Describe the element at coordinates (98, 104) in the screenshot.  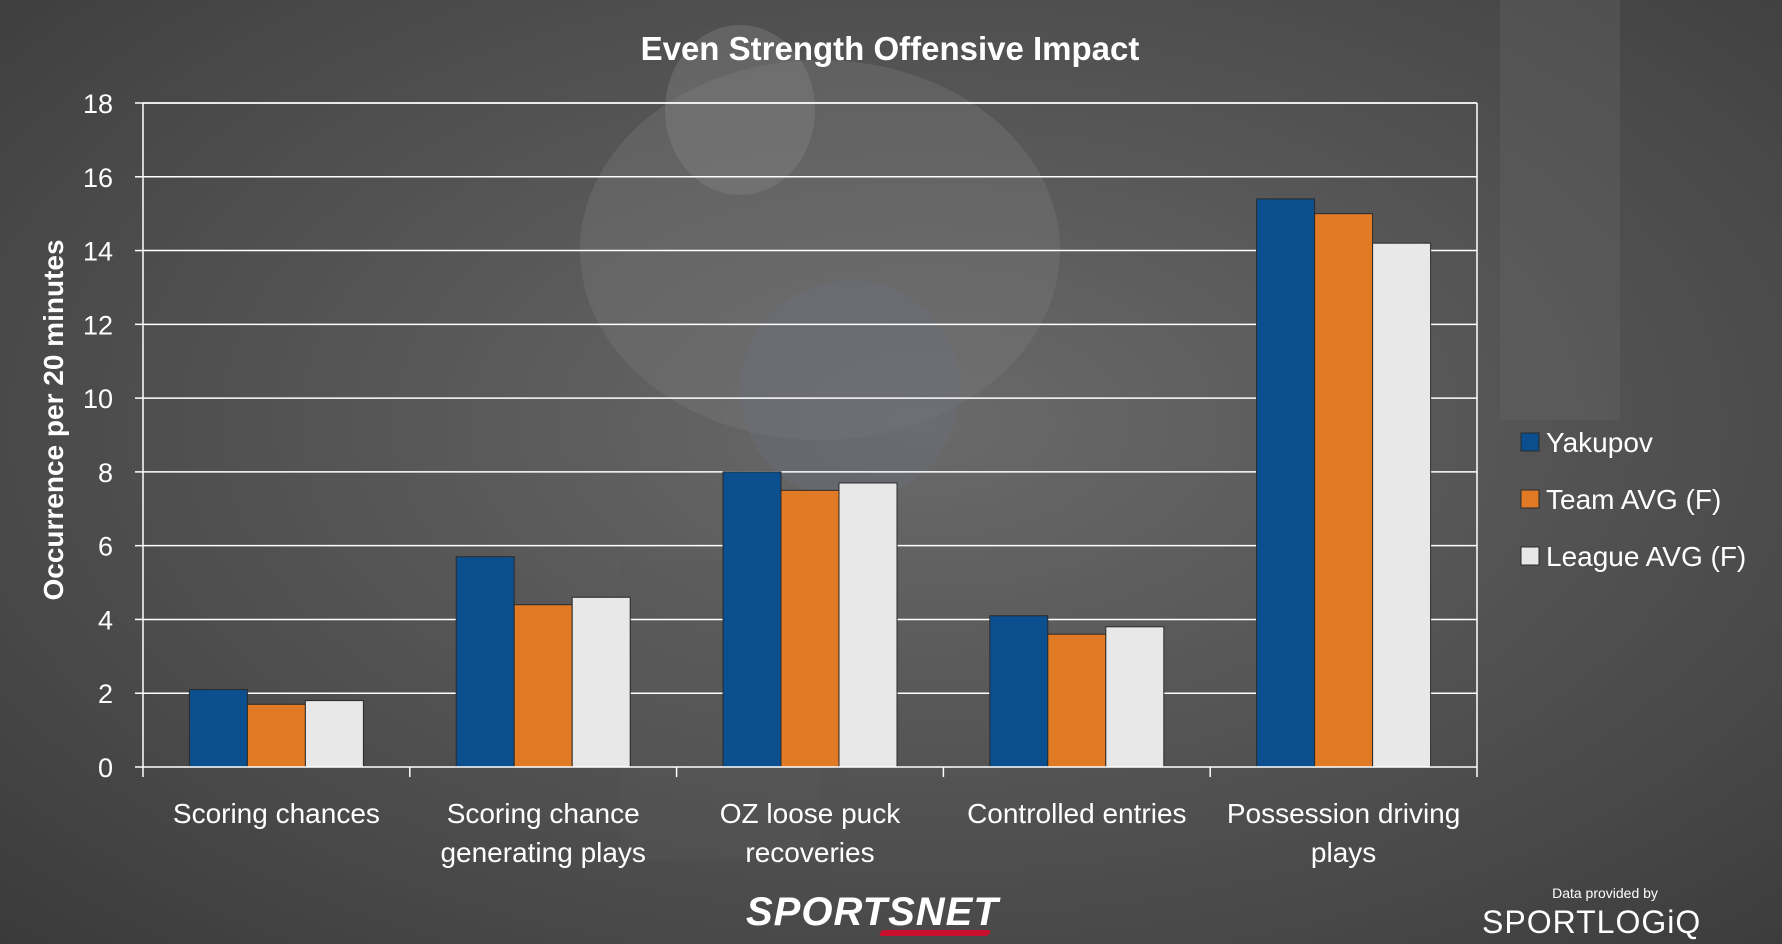
I see `y-tick-label: 18` at that location.